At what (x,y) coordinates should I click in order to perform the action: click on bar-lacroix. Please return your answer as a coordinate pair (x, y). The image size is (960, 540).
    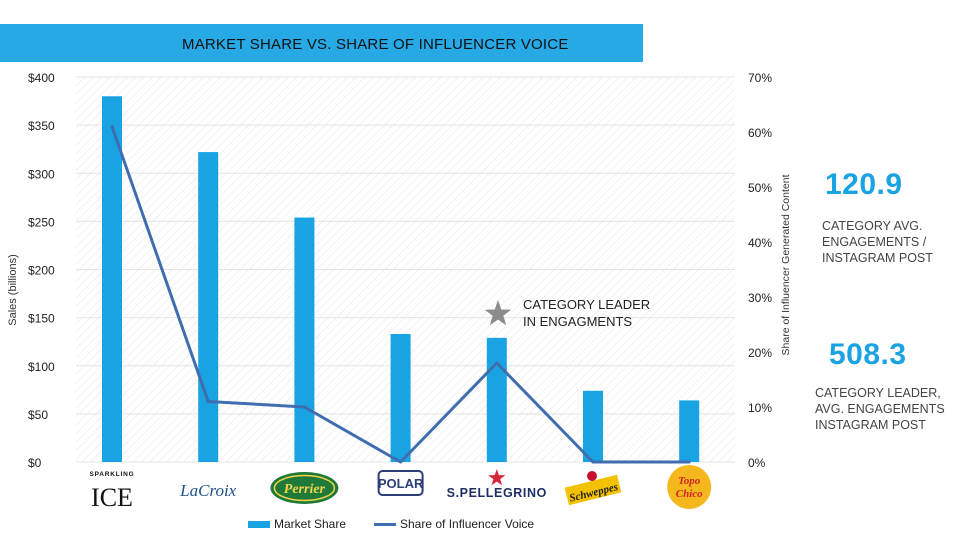
    Looking at the image, I should click on (208, 307).